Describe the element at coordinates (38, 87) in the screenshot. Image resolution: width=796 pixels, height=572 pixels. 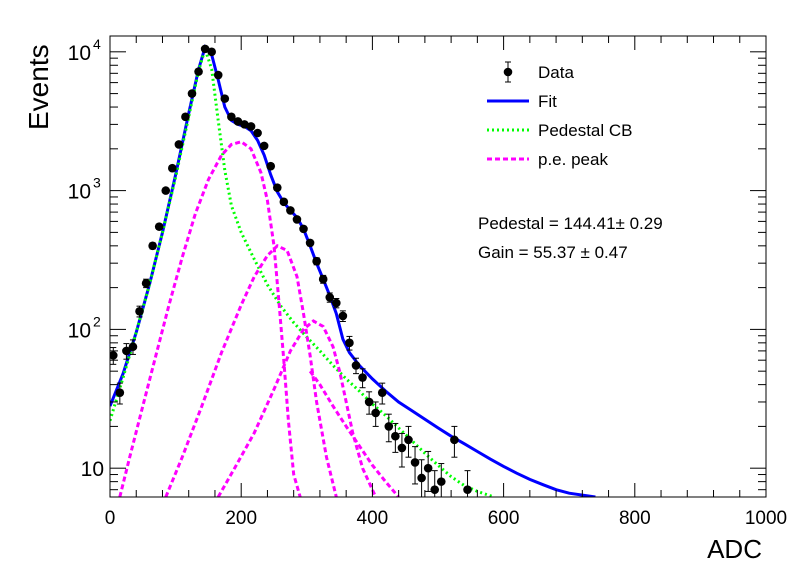
I see `y-axis-label: Events` at that location.